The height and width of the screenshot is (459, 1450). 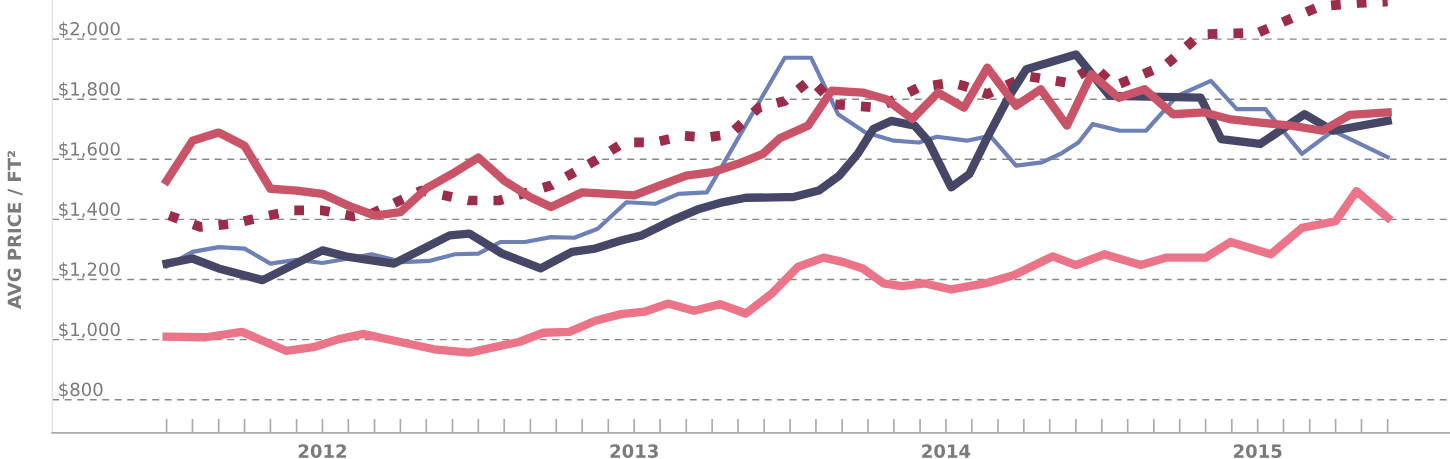 I want to click on y-tick-label: $1,000, so click(x=89, y=330).